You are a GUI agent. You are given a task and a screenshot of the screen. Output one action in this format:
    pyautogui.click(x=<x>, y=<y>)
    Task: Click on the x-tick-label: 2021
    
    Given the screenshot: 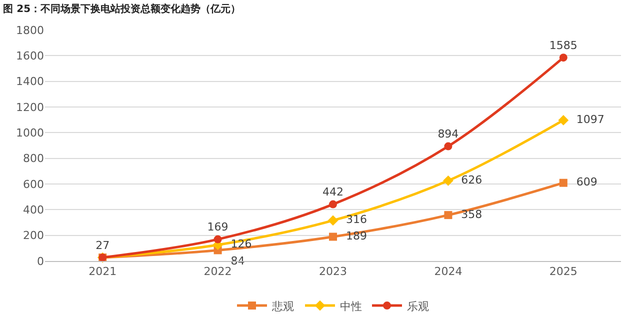 What is the action you would take?
    pyautogui.click(x=102, y=271)
    